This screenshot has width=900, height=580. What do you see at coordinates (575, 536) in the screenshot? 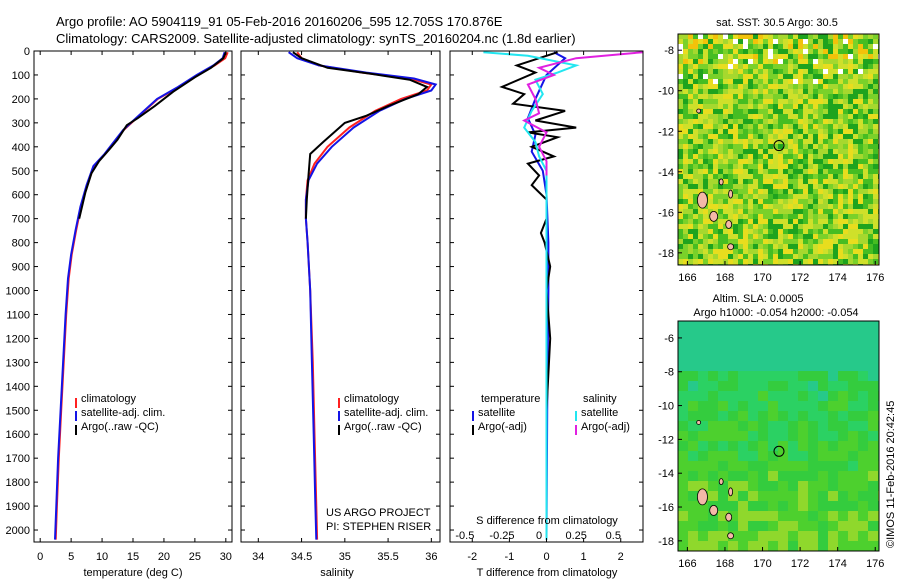
I see `s-tick-label: 0.25` at bounding box center [575, 536].